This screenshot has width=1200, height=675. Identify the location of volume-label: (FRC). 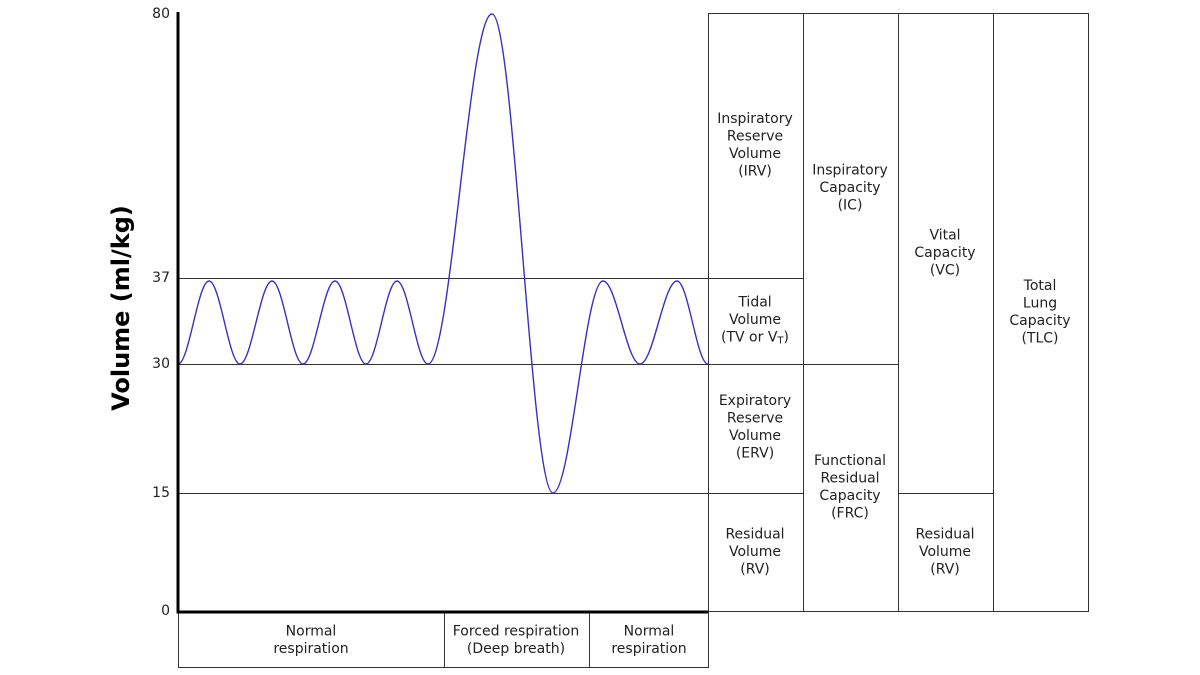
(850, 513).